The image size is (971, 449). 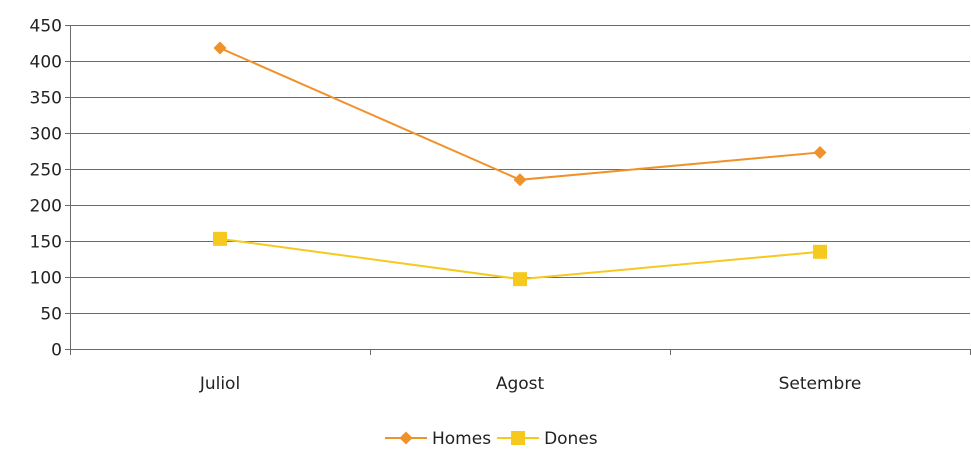 I want to click on y-tick-label: 200, so click(x=46, y=207).